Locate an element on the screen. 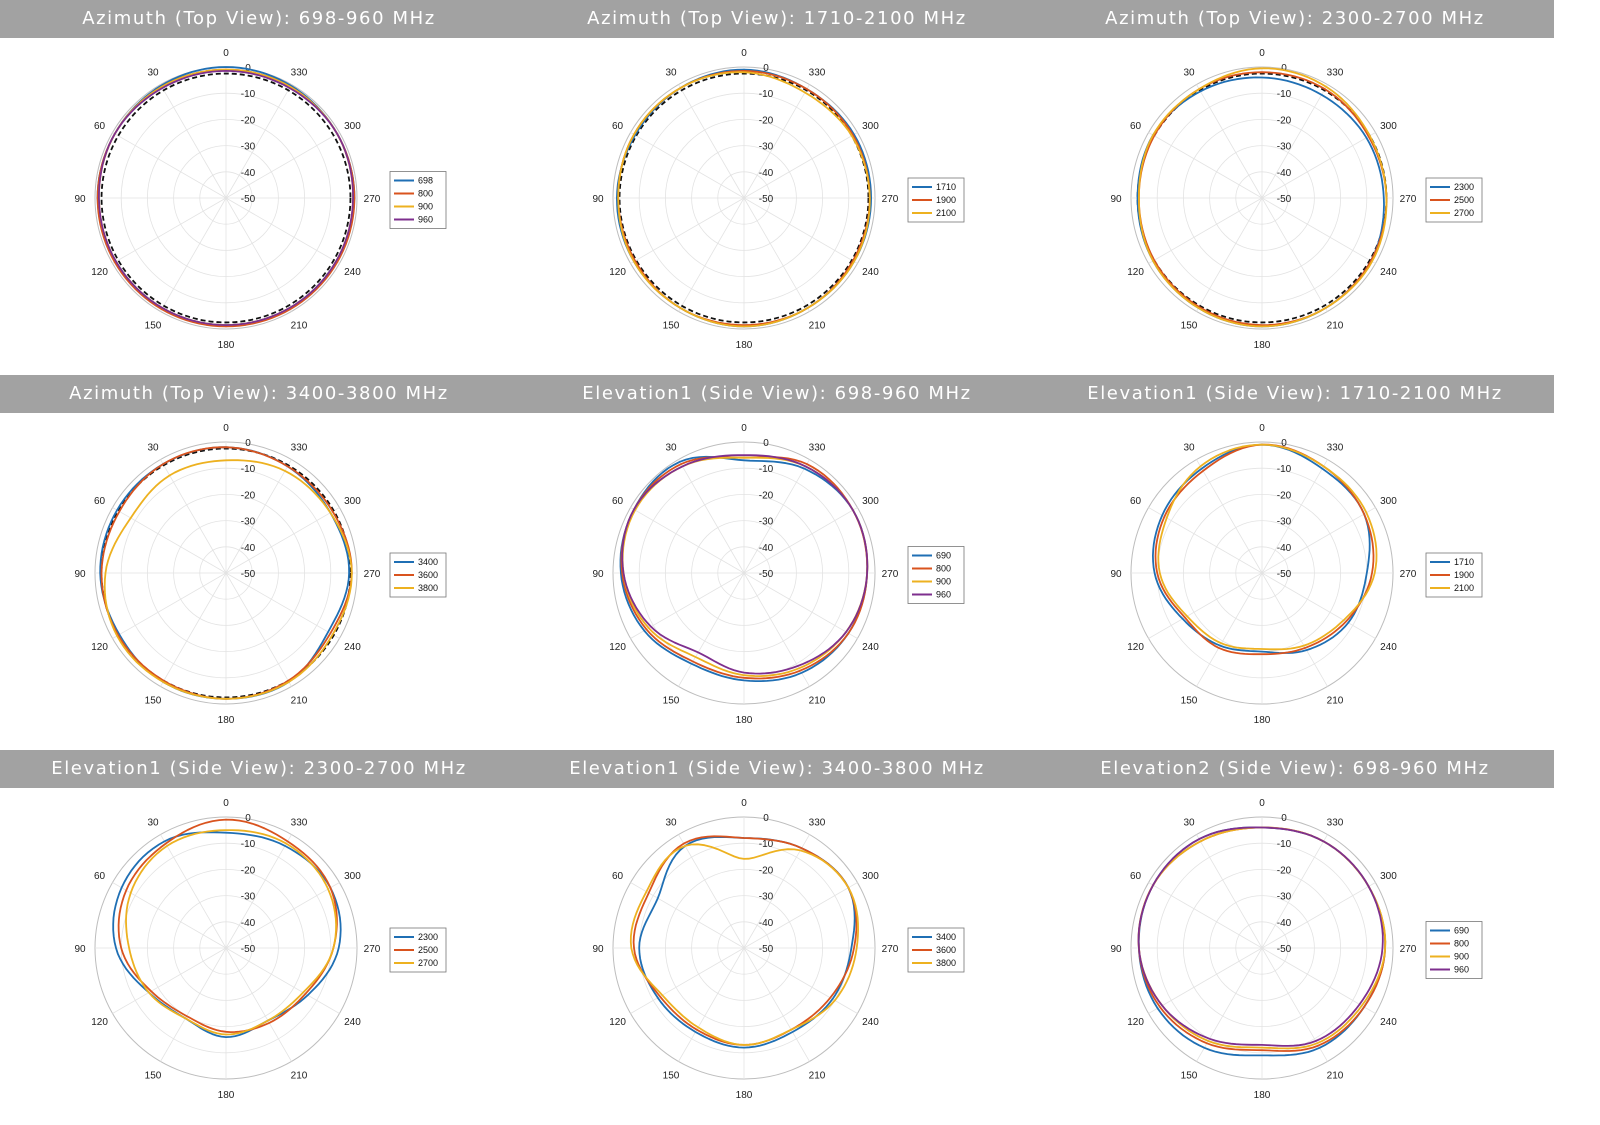 This screenshot has height=1125, width=1600. legend-label: 960 is located at coordinates (943, 595).